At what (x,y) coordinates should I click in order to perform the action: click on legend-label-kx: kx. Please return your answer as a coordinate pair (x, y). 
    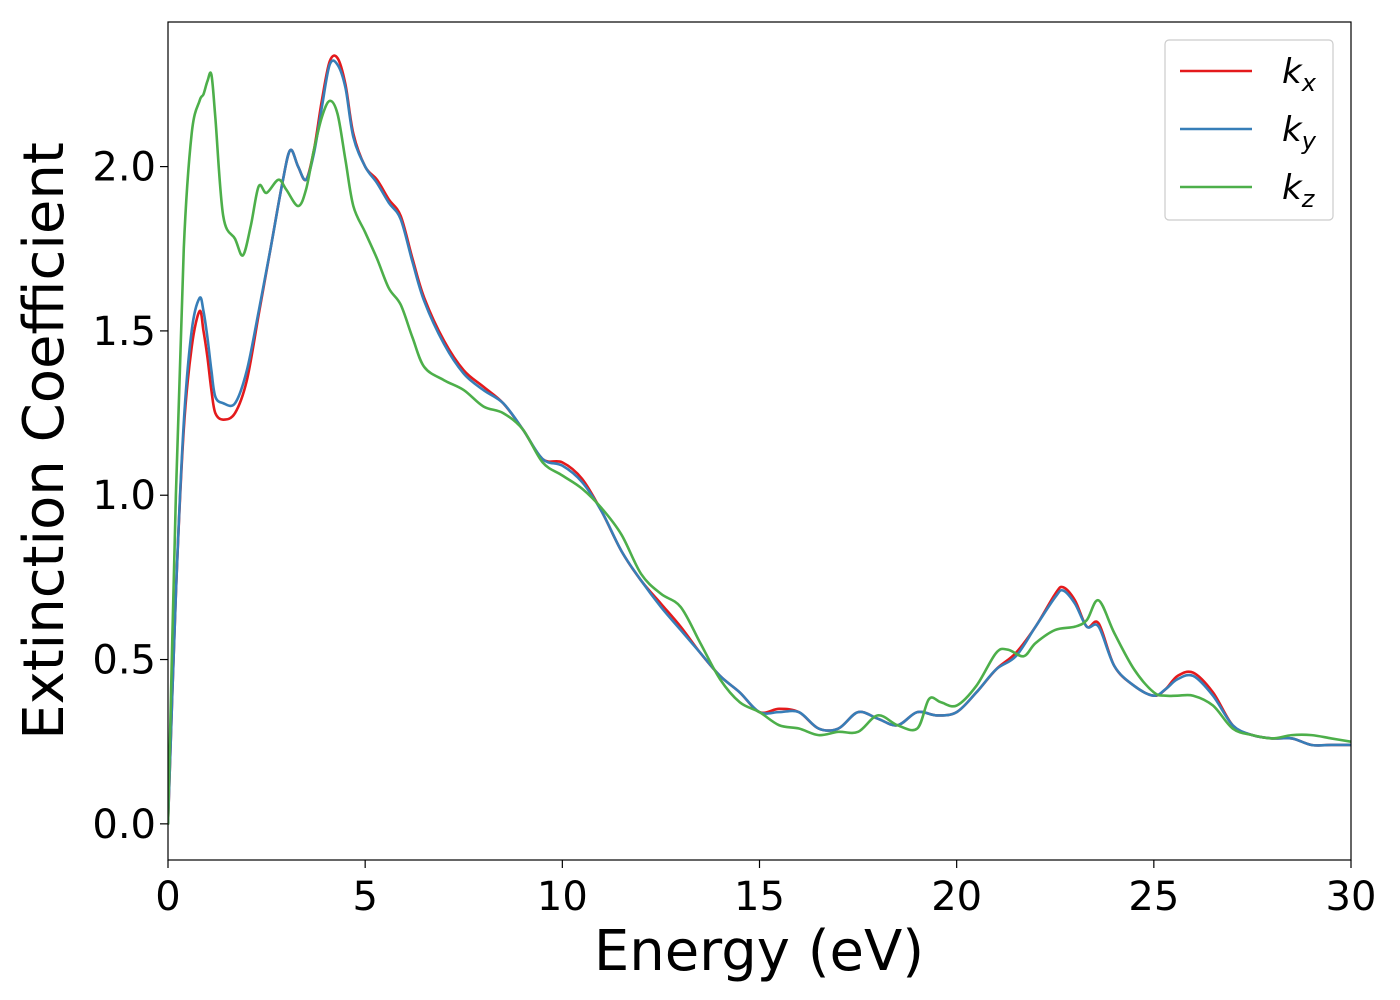
    Looking at the image, I should click on (1299, 74).